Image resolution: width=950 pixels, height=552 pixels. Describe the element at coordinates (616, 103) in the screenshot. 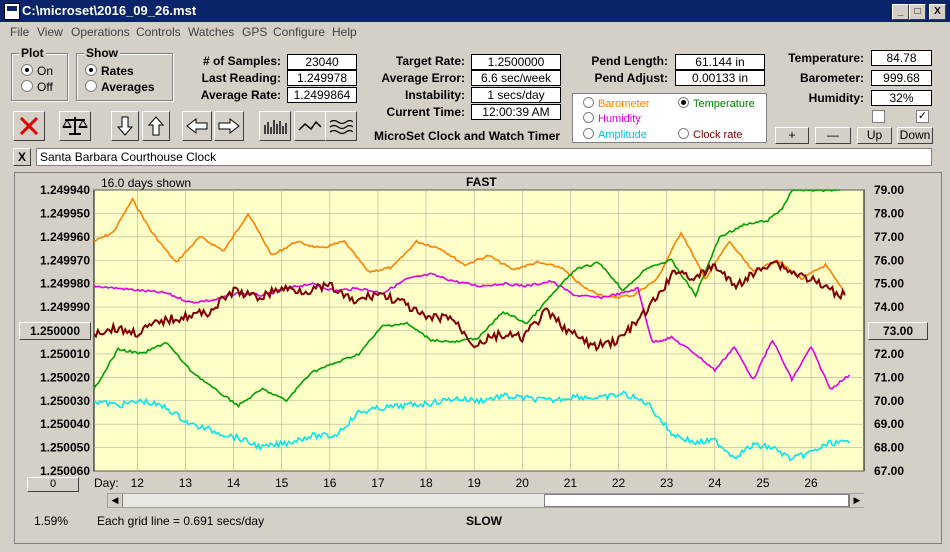

I see `series-barometer-radio: Barometer` at that location.